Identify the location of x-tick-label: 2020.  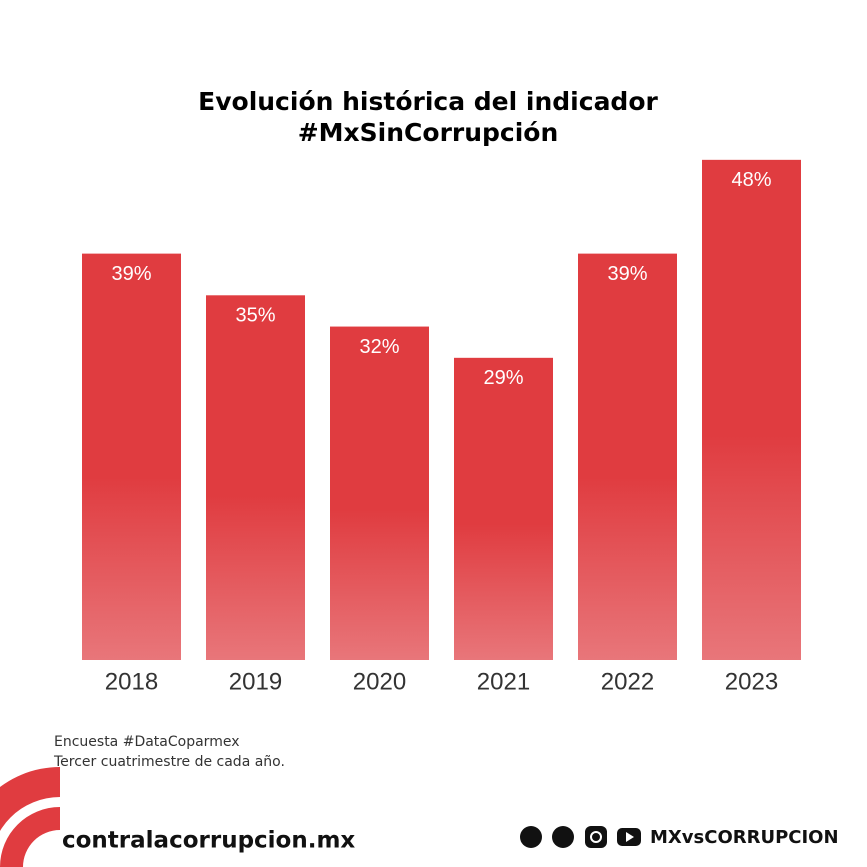
(379, 681).